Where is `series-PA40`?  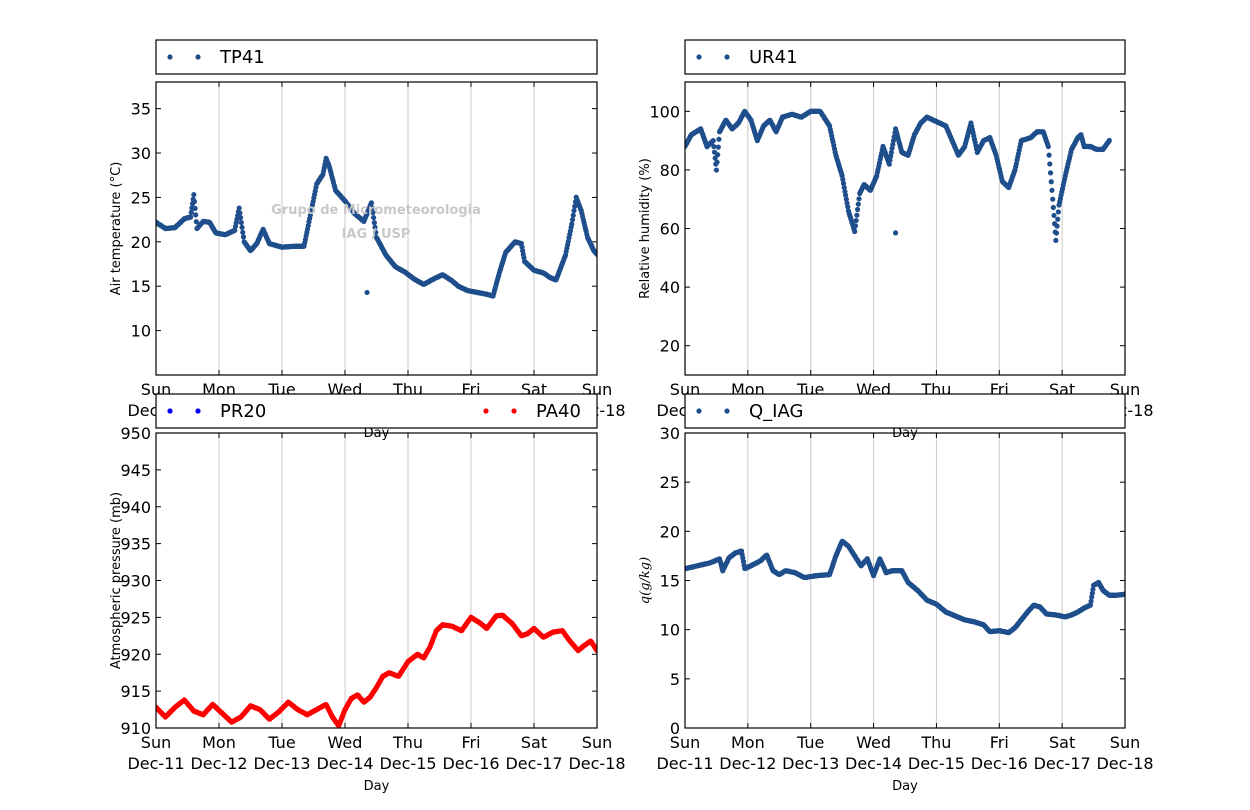
series-PA40 is located at coordinates (376, 670).